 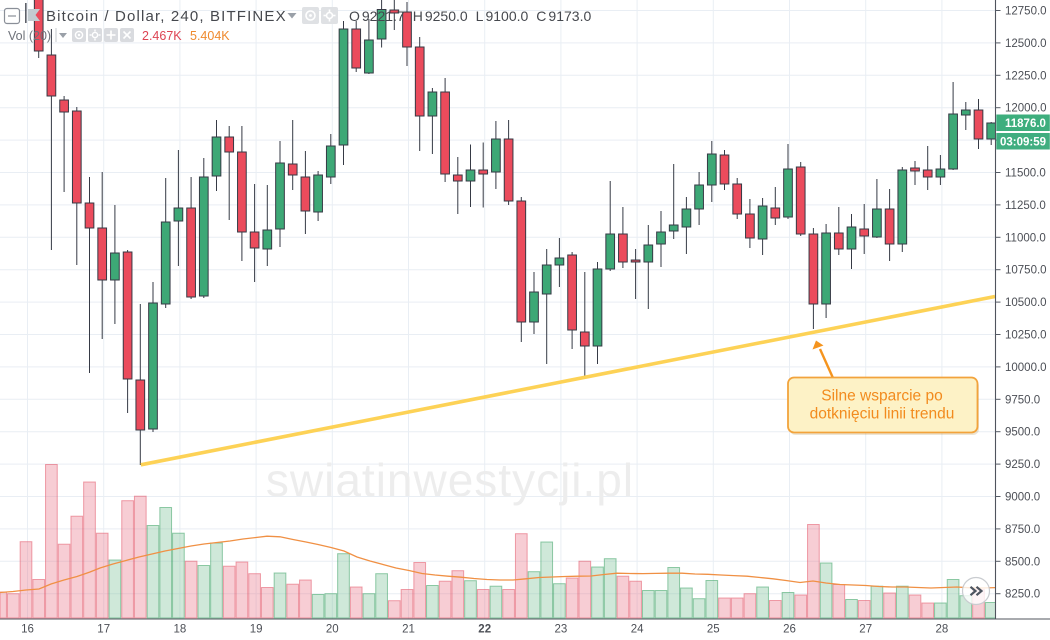 I want to click on svg-text: 23, so click(x=561, y=630).